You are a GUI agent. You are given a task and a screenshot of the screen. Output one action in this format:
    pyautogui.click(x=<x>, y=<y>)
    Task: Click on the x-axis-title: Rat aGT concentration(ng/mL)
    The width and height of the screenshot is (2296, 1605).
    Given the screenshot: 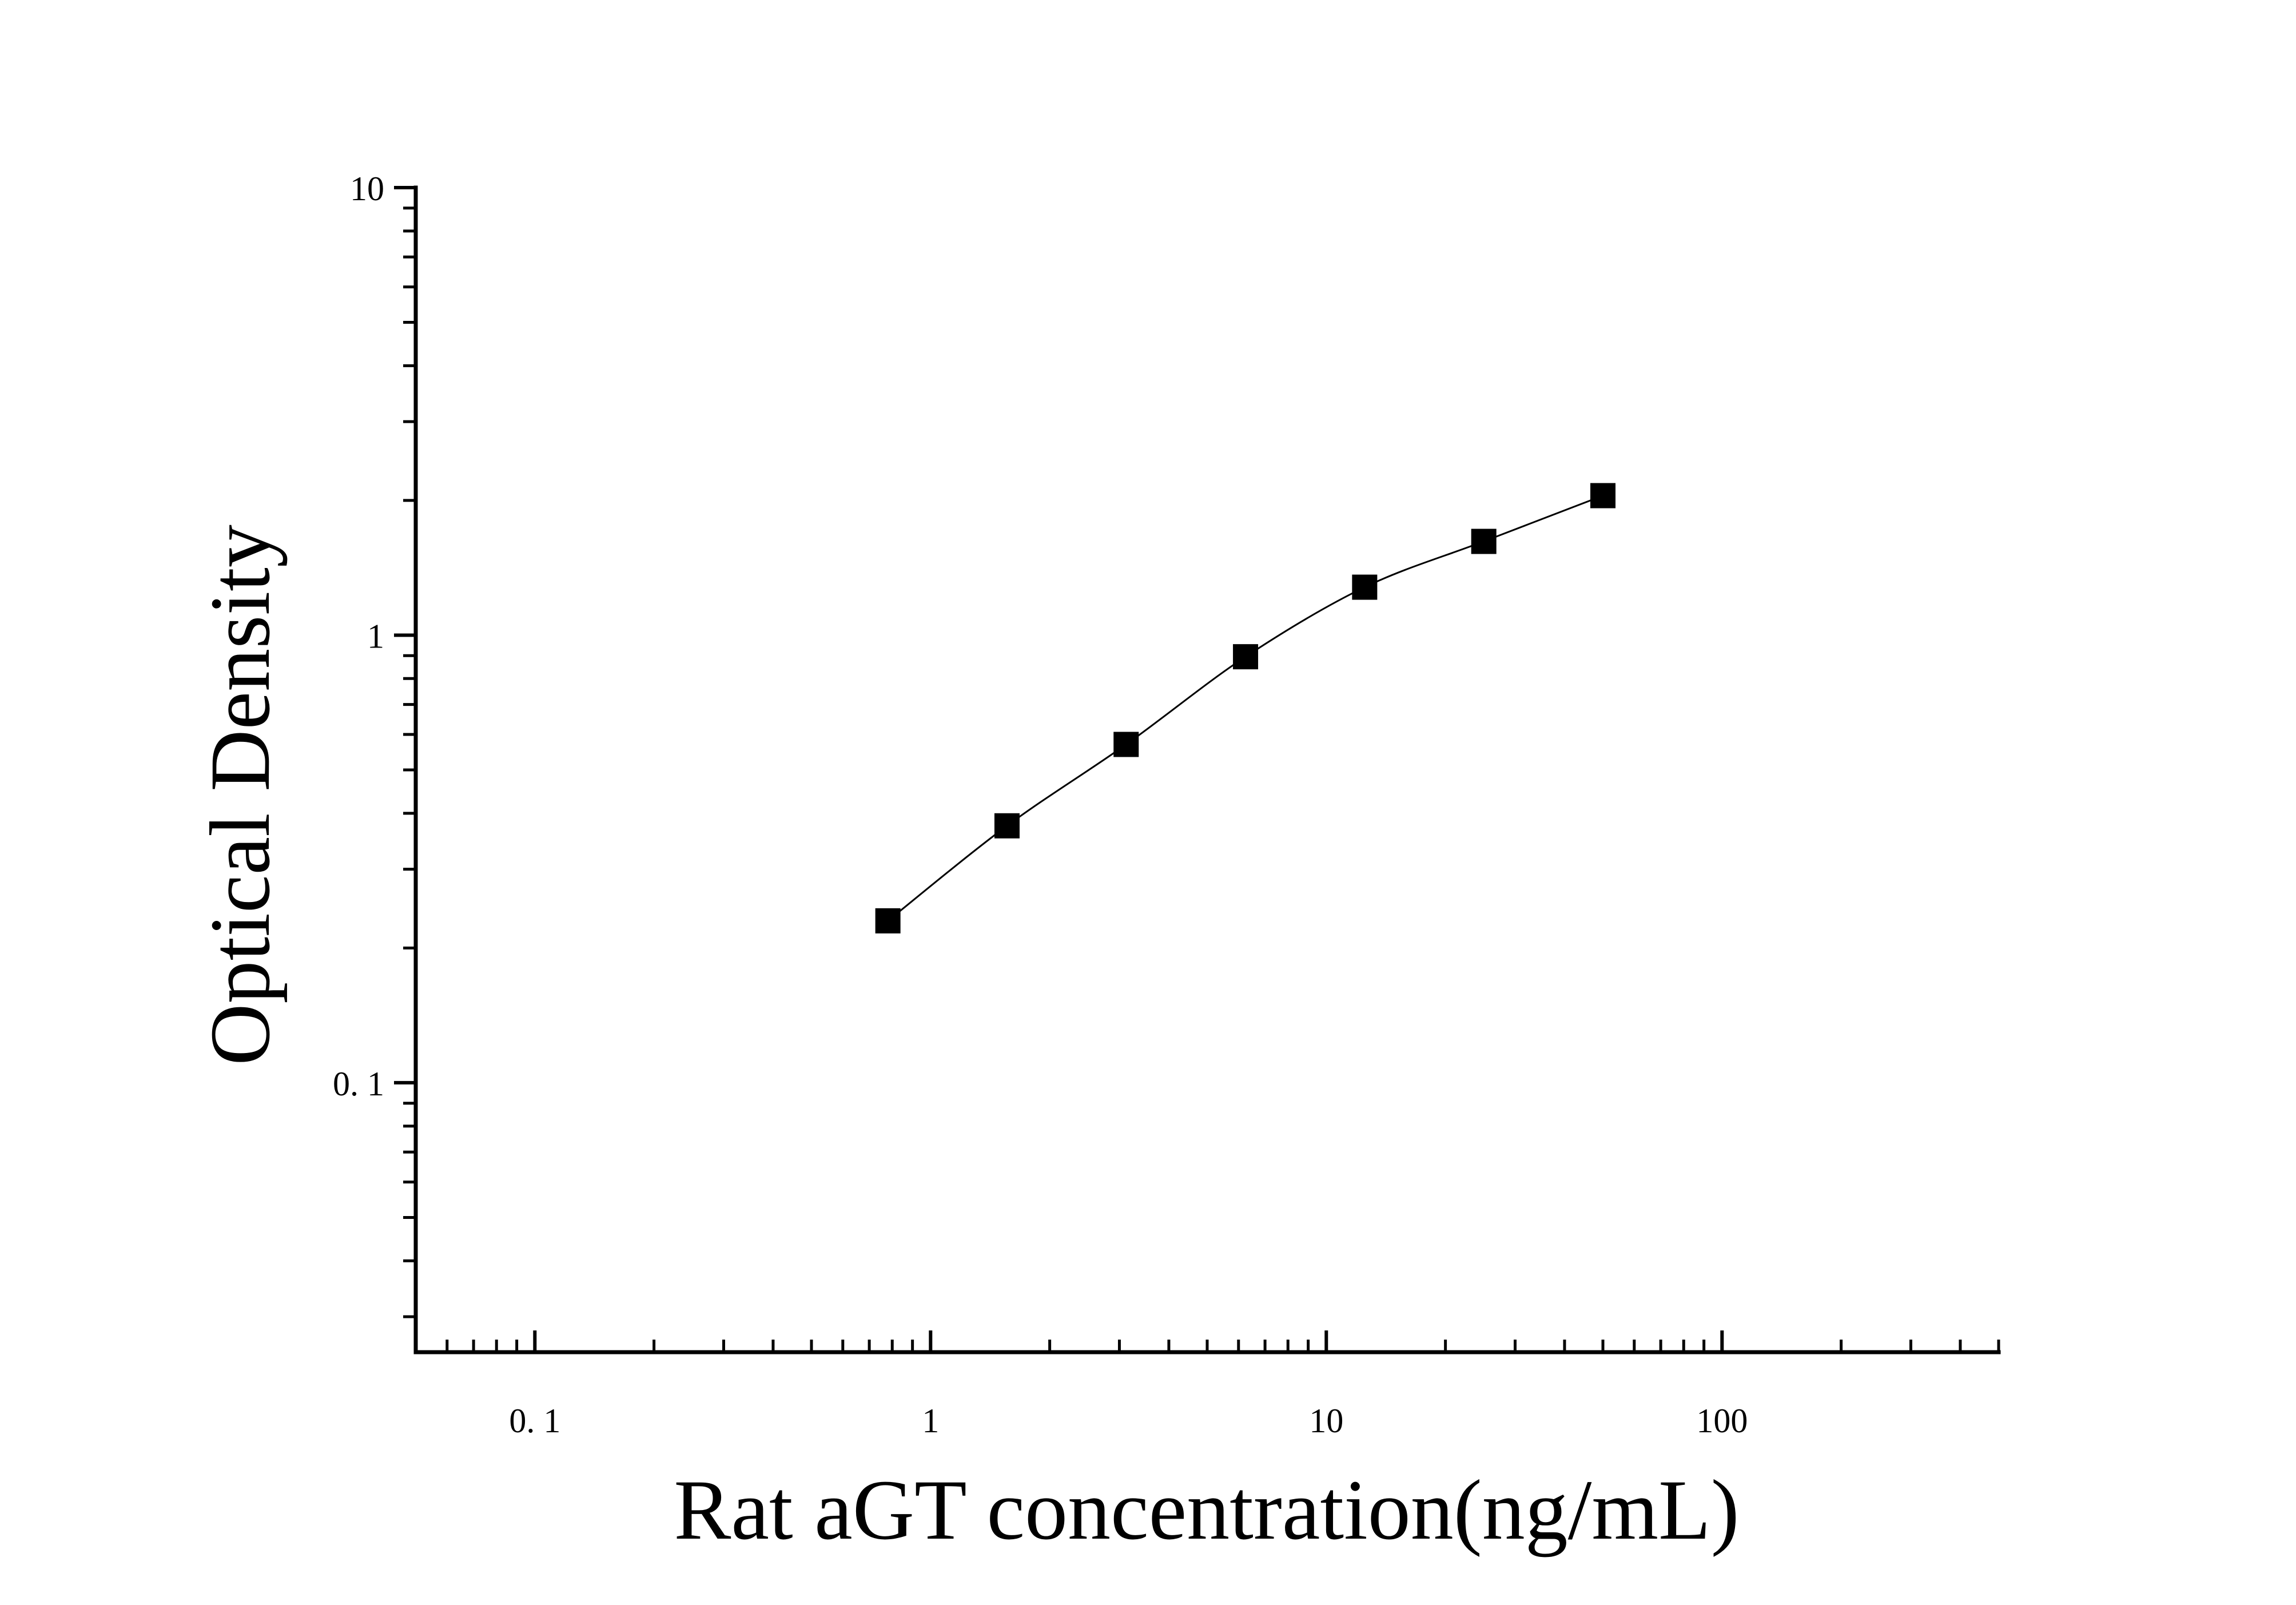 What is the action you would take?
    pyautogui.click(x=1206, y=1510)
    